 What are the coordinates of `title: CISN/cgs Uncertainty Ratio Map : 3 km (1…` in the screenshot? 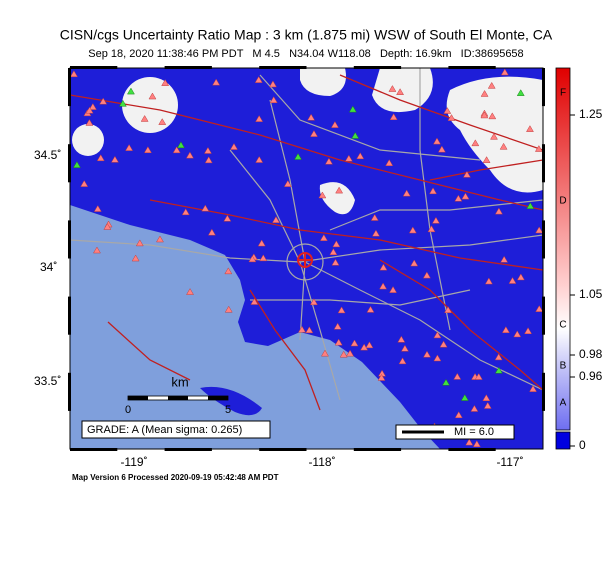 It's located at (306, 35).